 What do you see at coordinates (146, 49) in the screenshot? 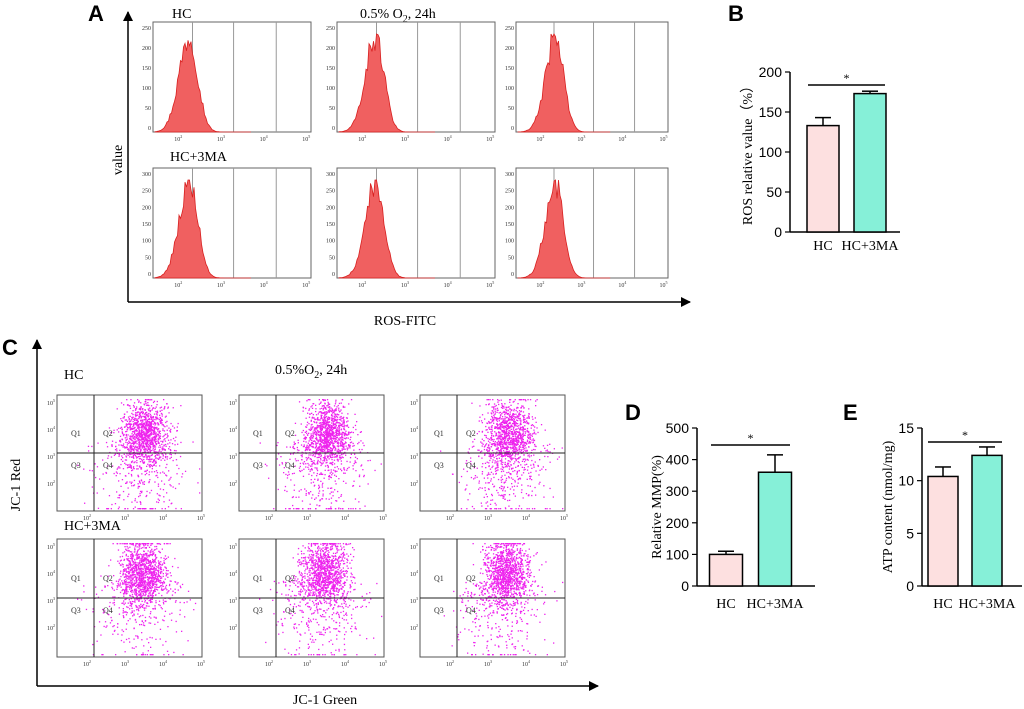
I see `hist-y-tick-label: 200` at bounding box center [146, 49].